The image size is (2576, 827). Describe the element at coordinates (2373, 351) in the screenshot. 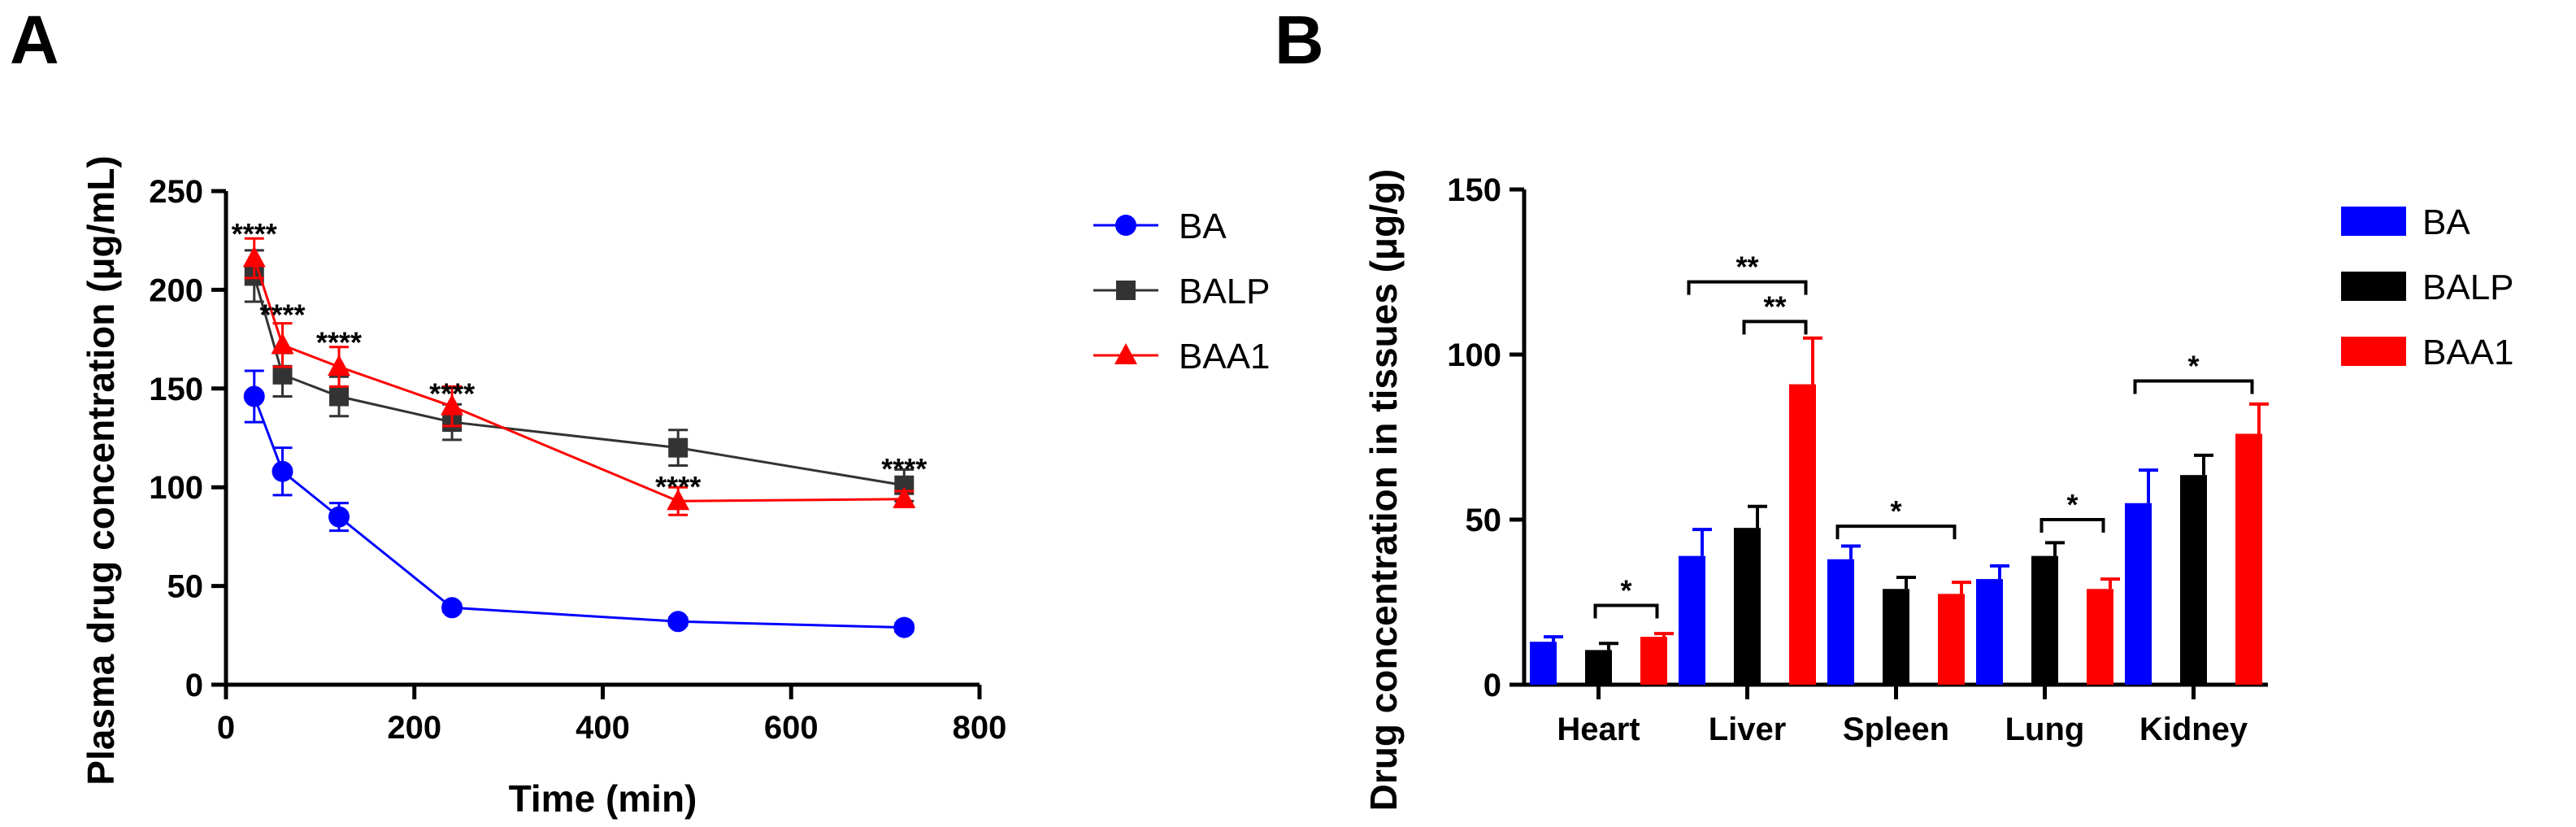

I see `legend-swatch-baa1` at that location.